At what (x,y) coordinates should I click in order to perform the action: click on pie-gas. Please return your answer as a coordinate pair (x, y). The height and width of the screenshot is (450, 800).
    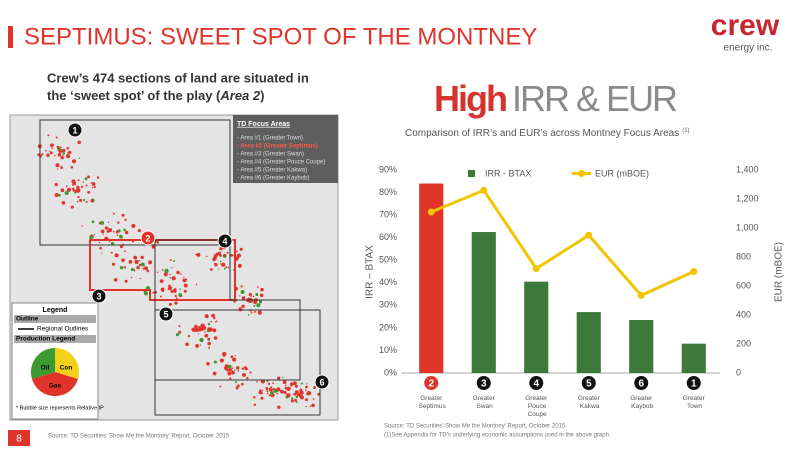
    Looking at the image, I should click on (55, 384).